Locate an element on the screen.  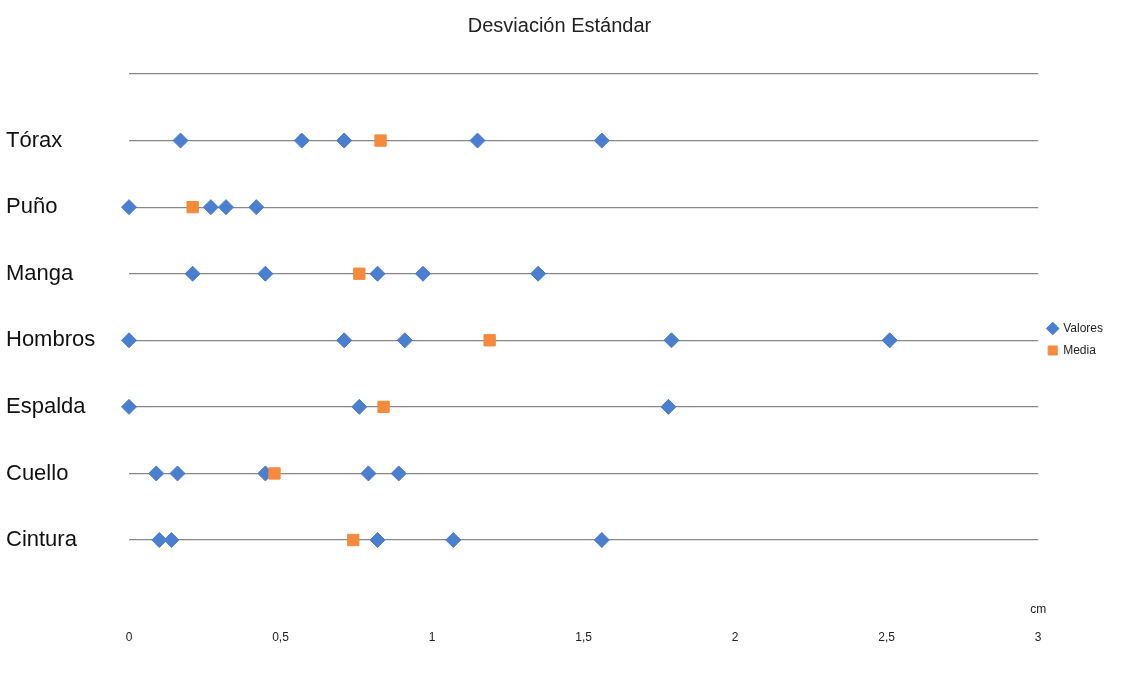
legend-label: Valores is located at coordinates (1083, 327).